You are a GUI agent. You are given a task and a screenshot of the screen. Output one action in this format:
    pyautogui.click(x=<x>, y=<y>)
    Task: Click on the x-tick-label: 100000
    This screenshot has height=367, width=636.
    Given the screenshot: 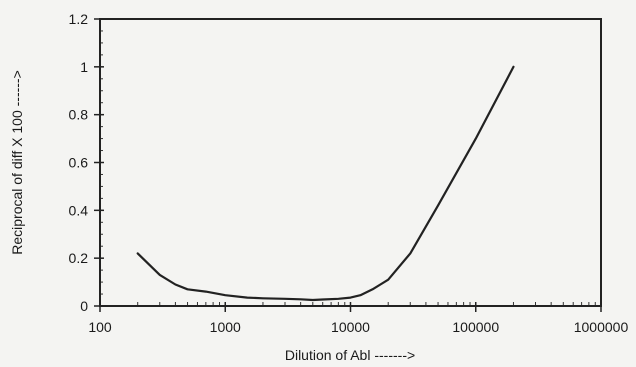 What is the action you would take?
    pyautogui.click(x=475, y=327)
    